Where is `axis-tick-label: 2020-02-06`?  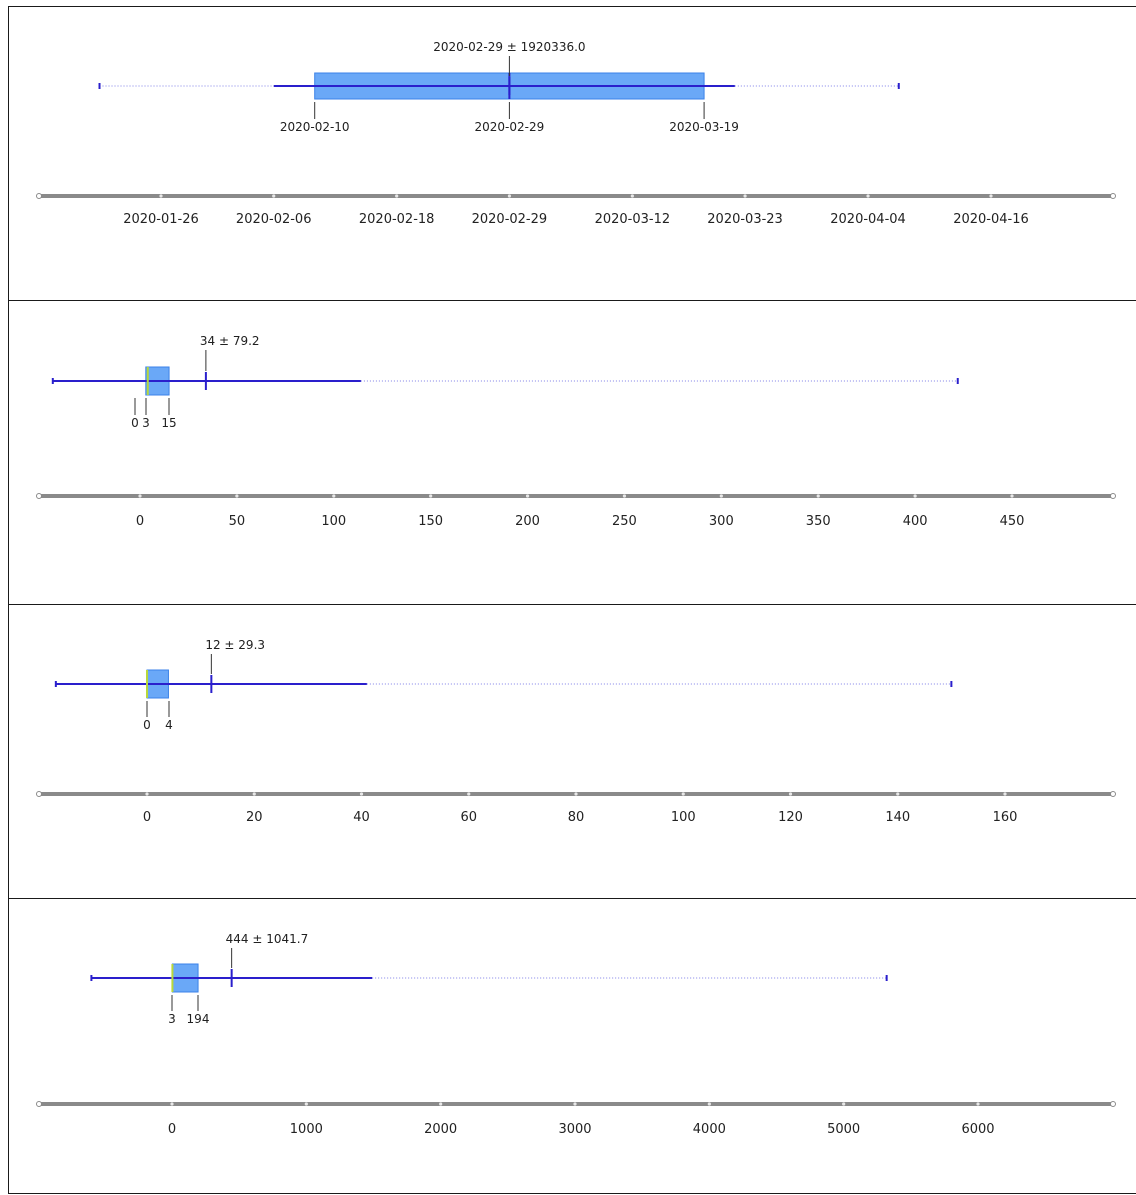
axis-tick-label: 2020-02-06 is located at coordinates (274, 219).